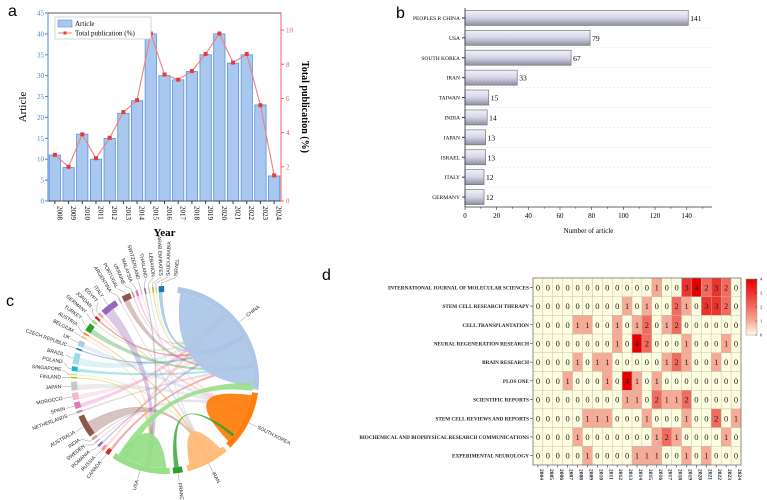  What do you see at coordinates (495, 98) in the screenshot?
I see `bar-value-label: 15` at bounding box center [495, 98].